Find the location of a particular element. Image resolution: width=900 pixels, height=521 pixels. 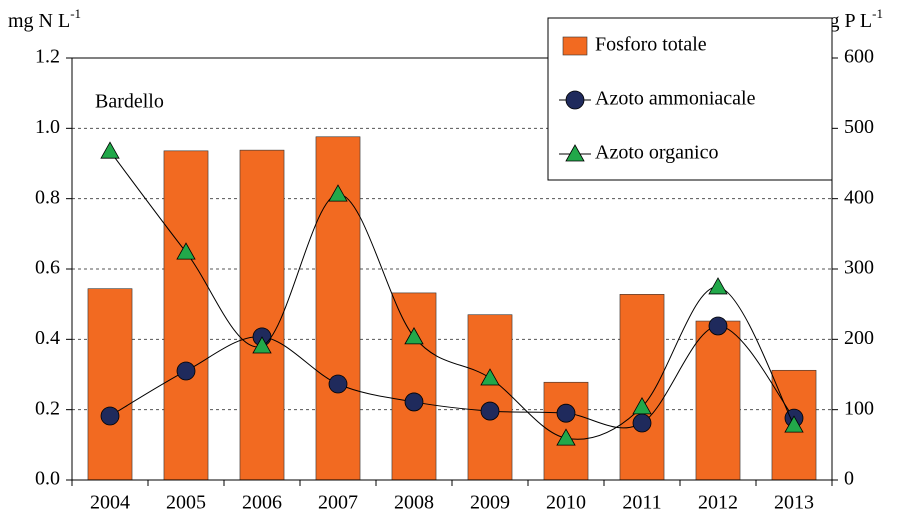

y2-tick-label: 600 is located at coordinates (859, 57).